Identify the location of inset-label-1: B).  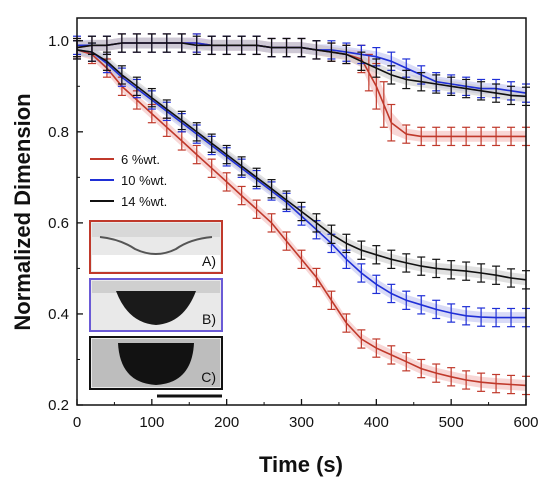
(209, 319).